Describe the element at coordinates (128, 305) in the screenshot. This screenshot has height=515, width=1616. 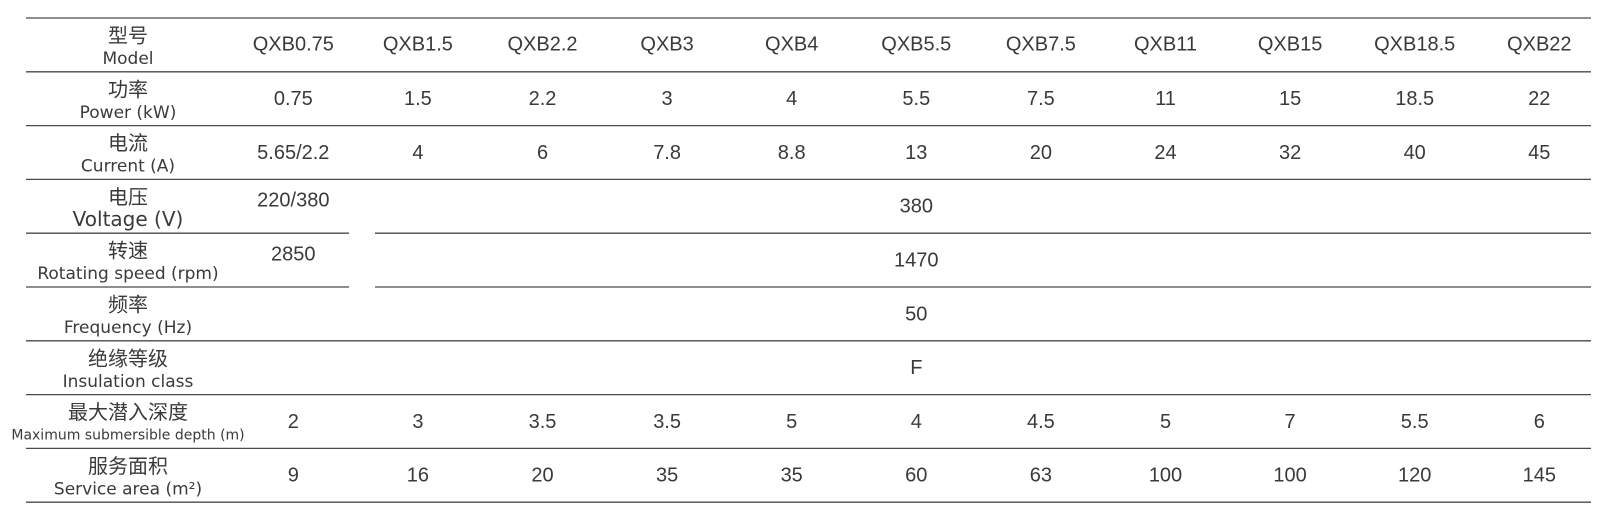
I see `row-label-zh: 频率` at that location.